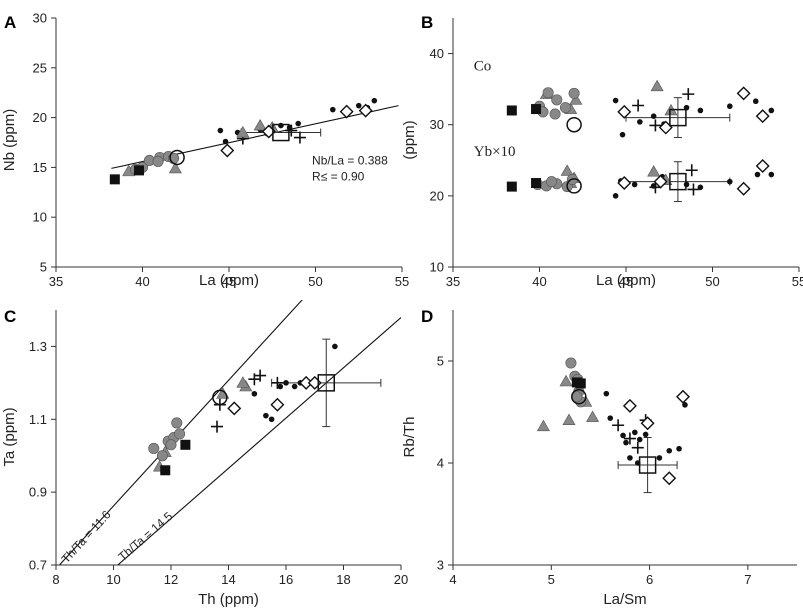  Describe the element at coordinates (409, 139) in the screenshot. I see `y-axis-title: (ppm)` at that location.